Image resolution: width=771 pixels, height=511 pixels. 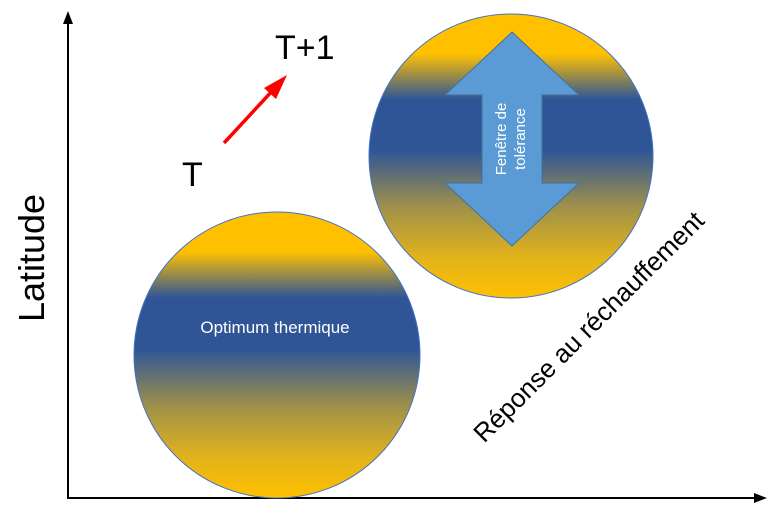 I want to click on y-axis-arrowhead, so click(x=68, y=17).